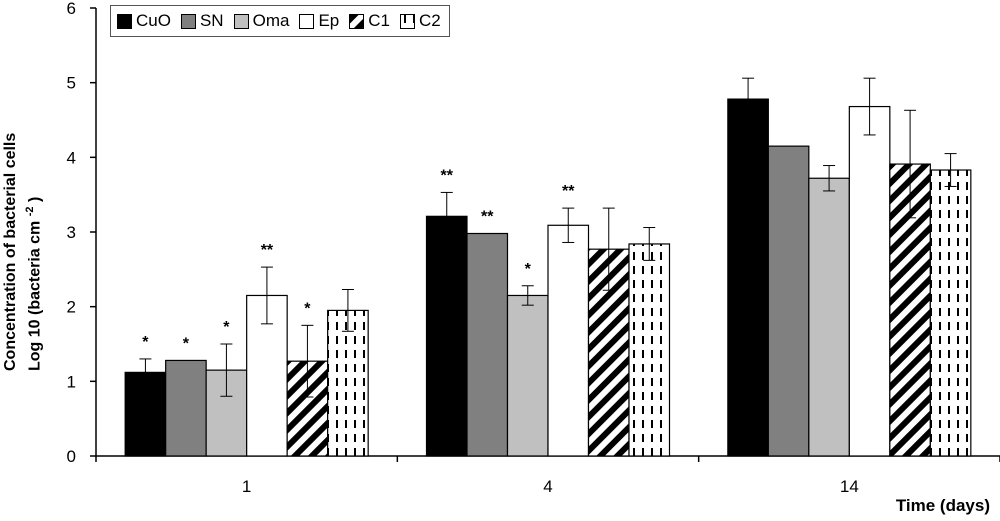 The height and width of the screenshot is (521, 1000). What do you see at coordinates (547, 486) in the screenshot?
I see `x-tick-label: 4` at bounding box center [547, 486].